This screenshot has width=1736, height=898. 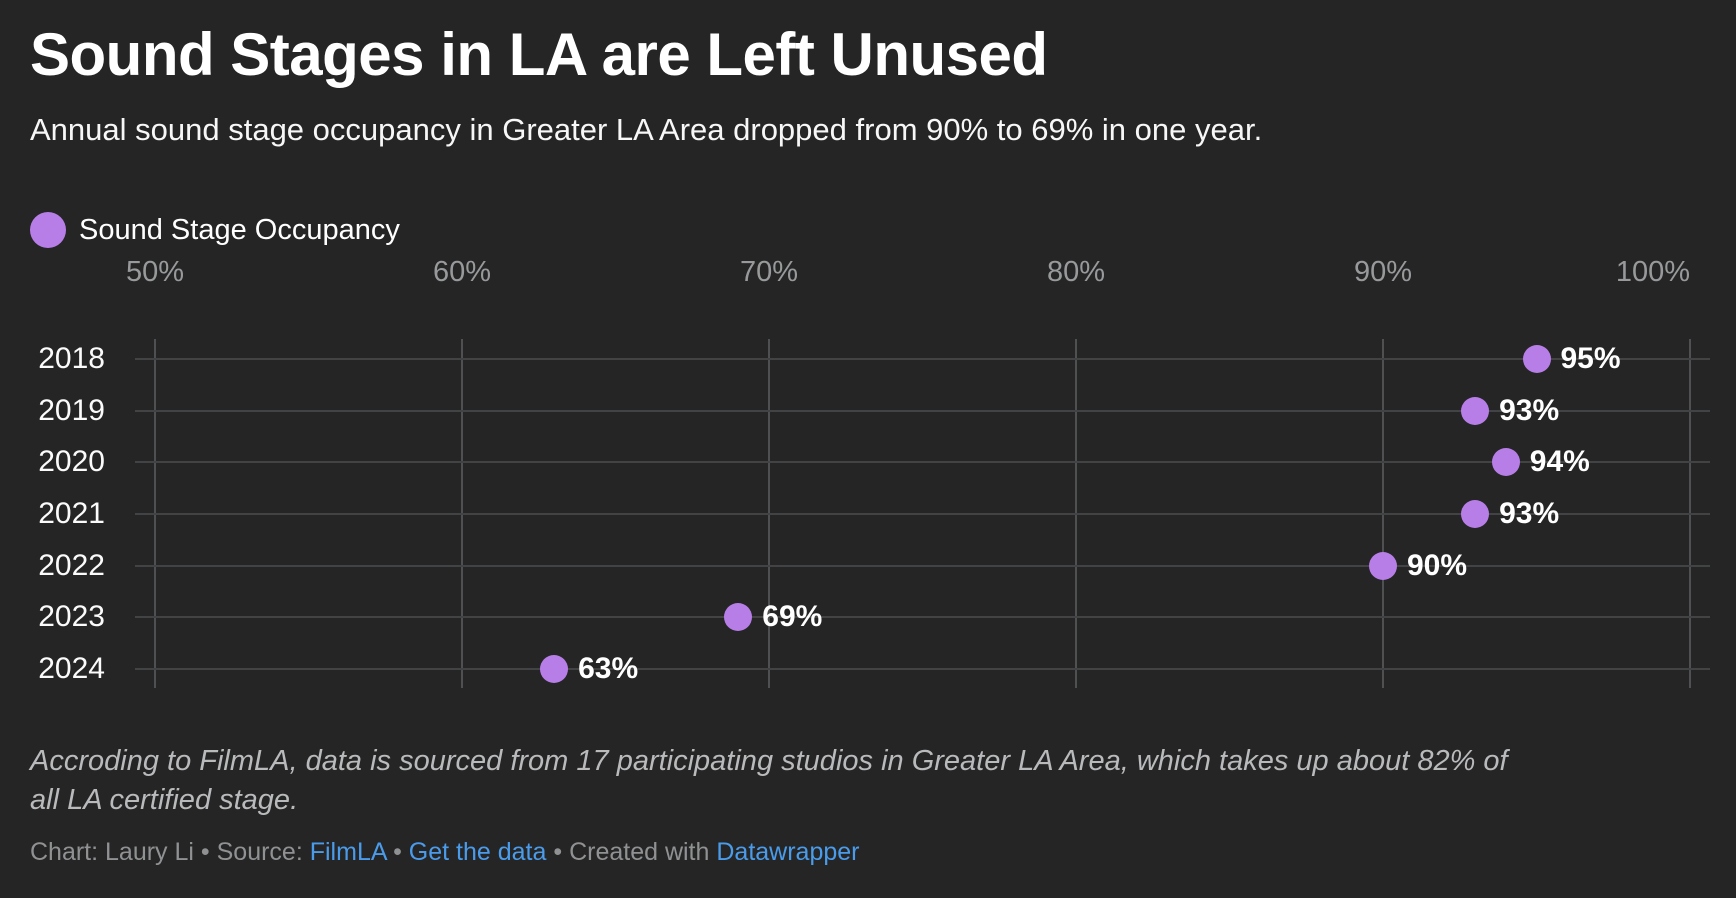 I want to click on get-the-data-link: Get the data, so click(x=477, y=852).